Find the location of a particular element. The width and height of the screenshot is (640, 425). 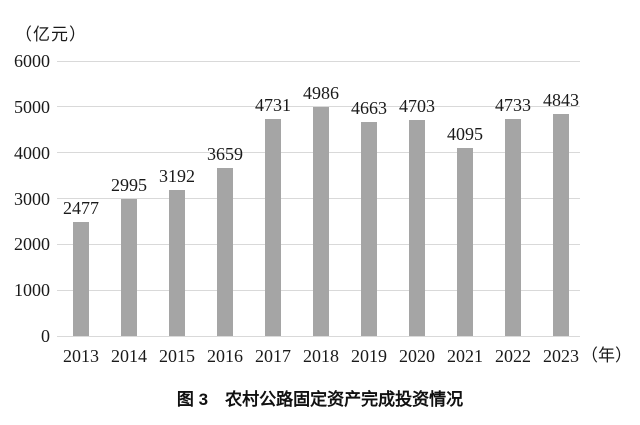

x-tick-label: 2022 is located at coordinates (513, 356).